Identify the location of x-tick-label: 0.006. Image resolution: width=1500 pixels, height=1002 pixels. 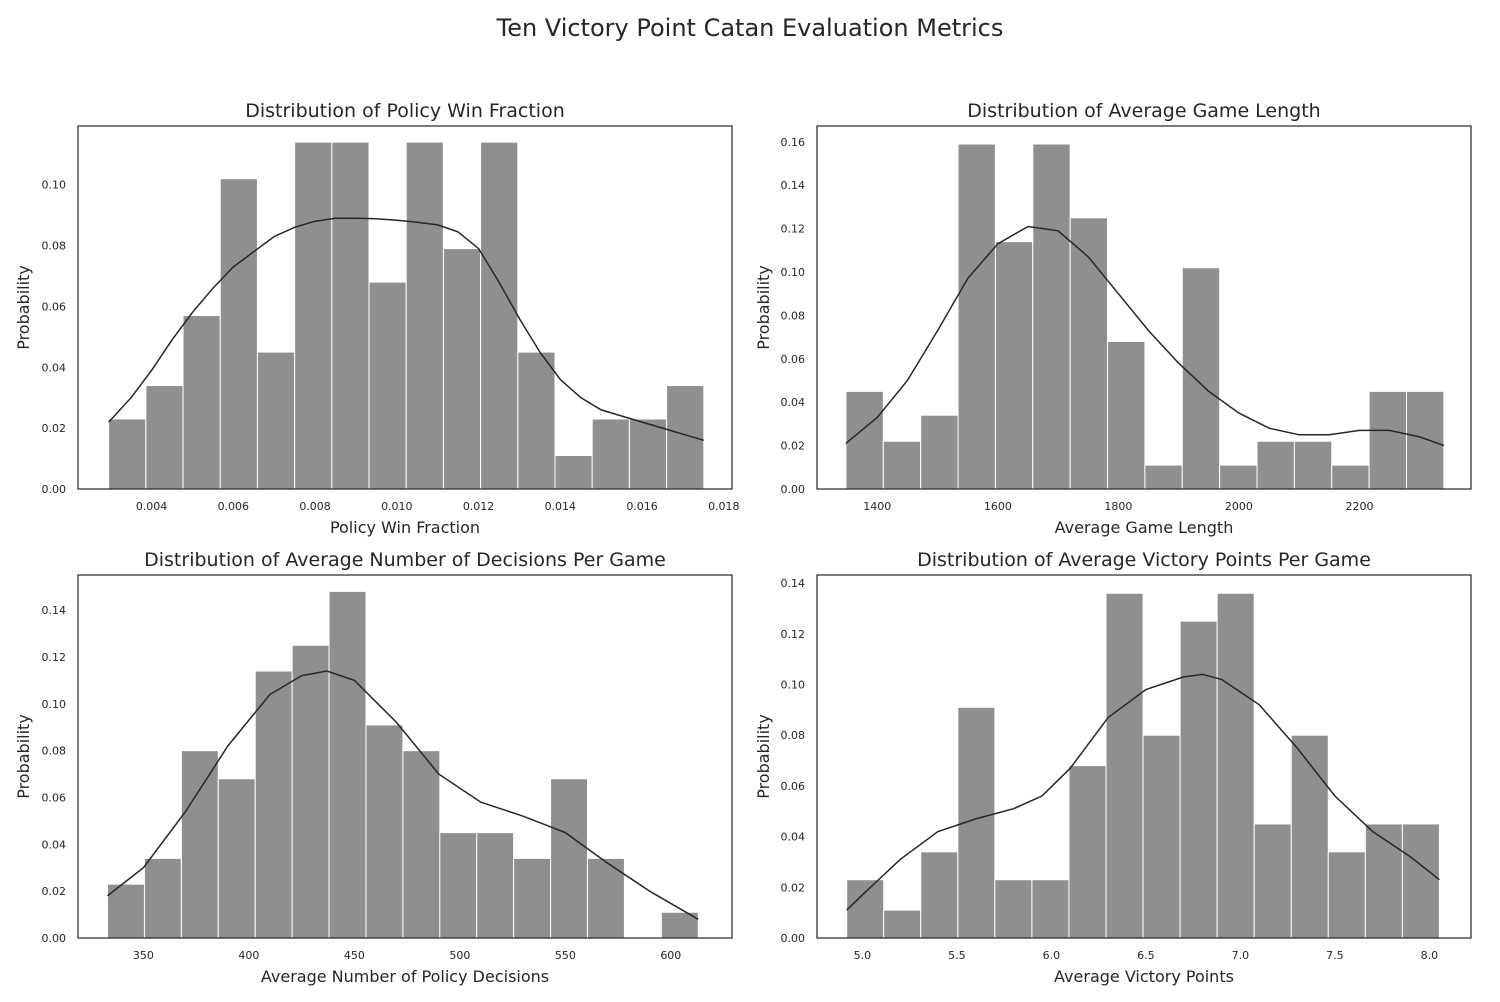
(234, 506).